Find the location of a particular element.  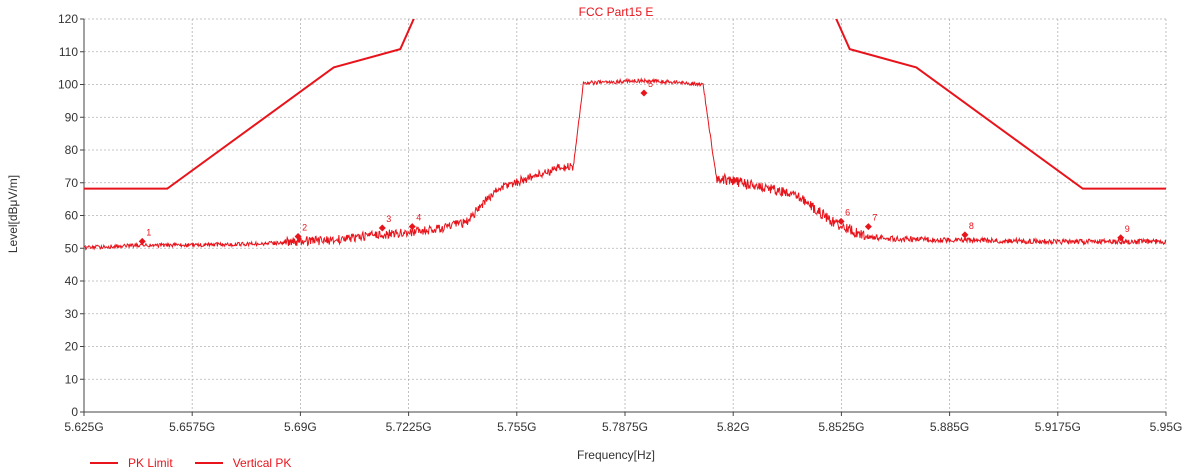

y-tick-label: 70 is located at coordinates (72, 183).